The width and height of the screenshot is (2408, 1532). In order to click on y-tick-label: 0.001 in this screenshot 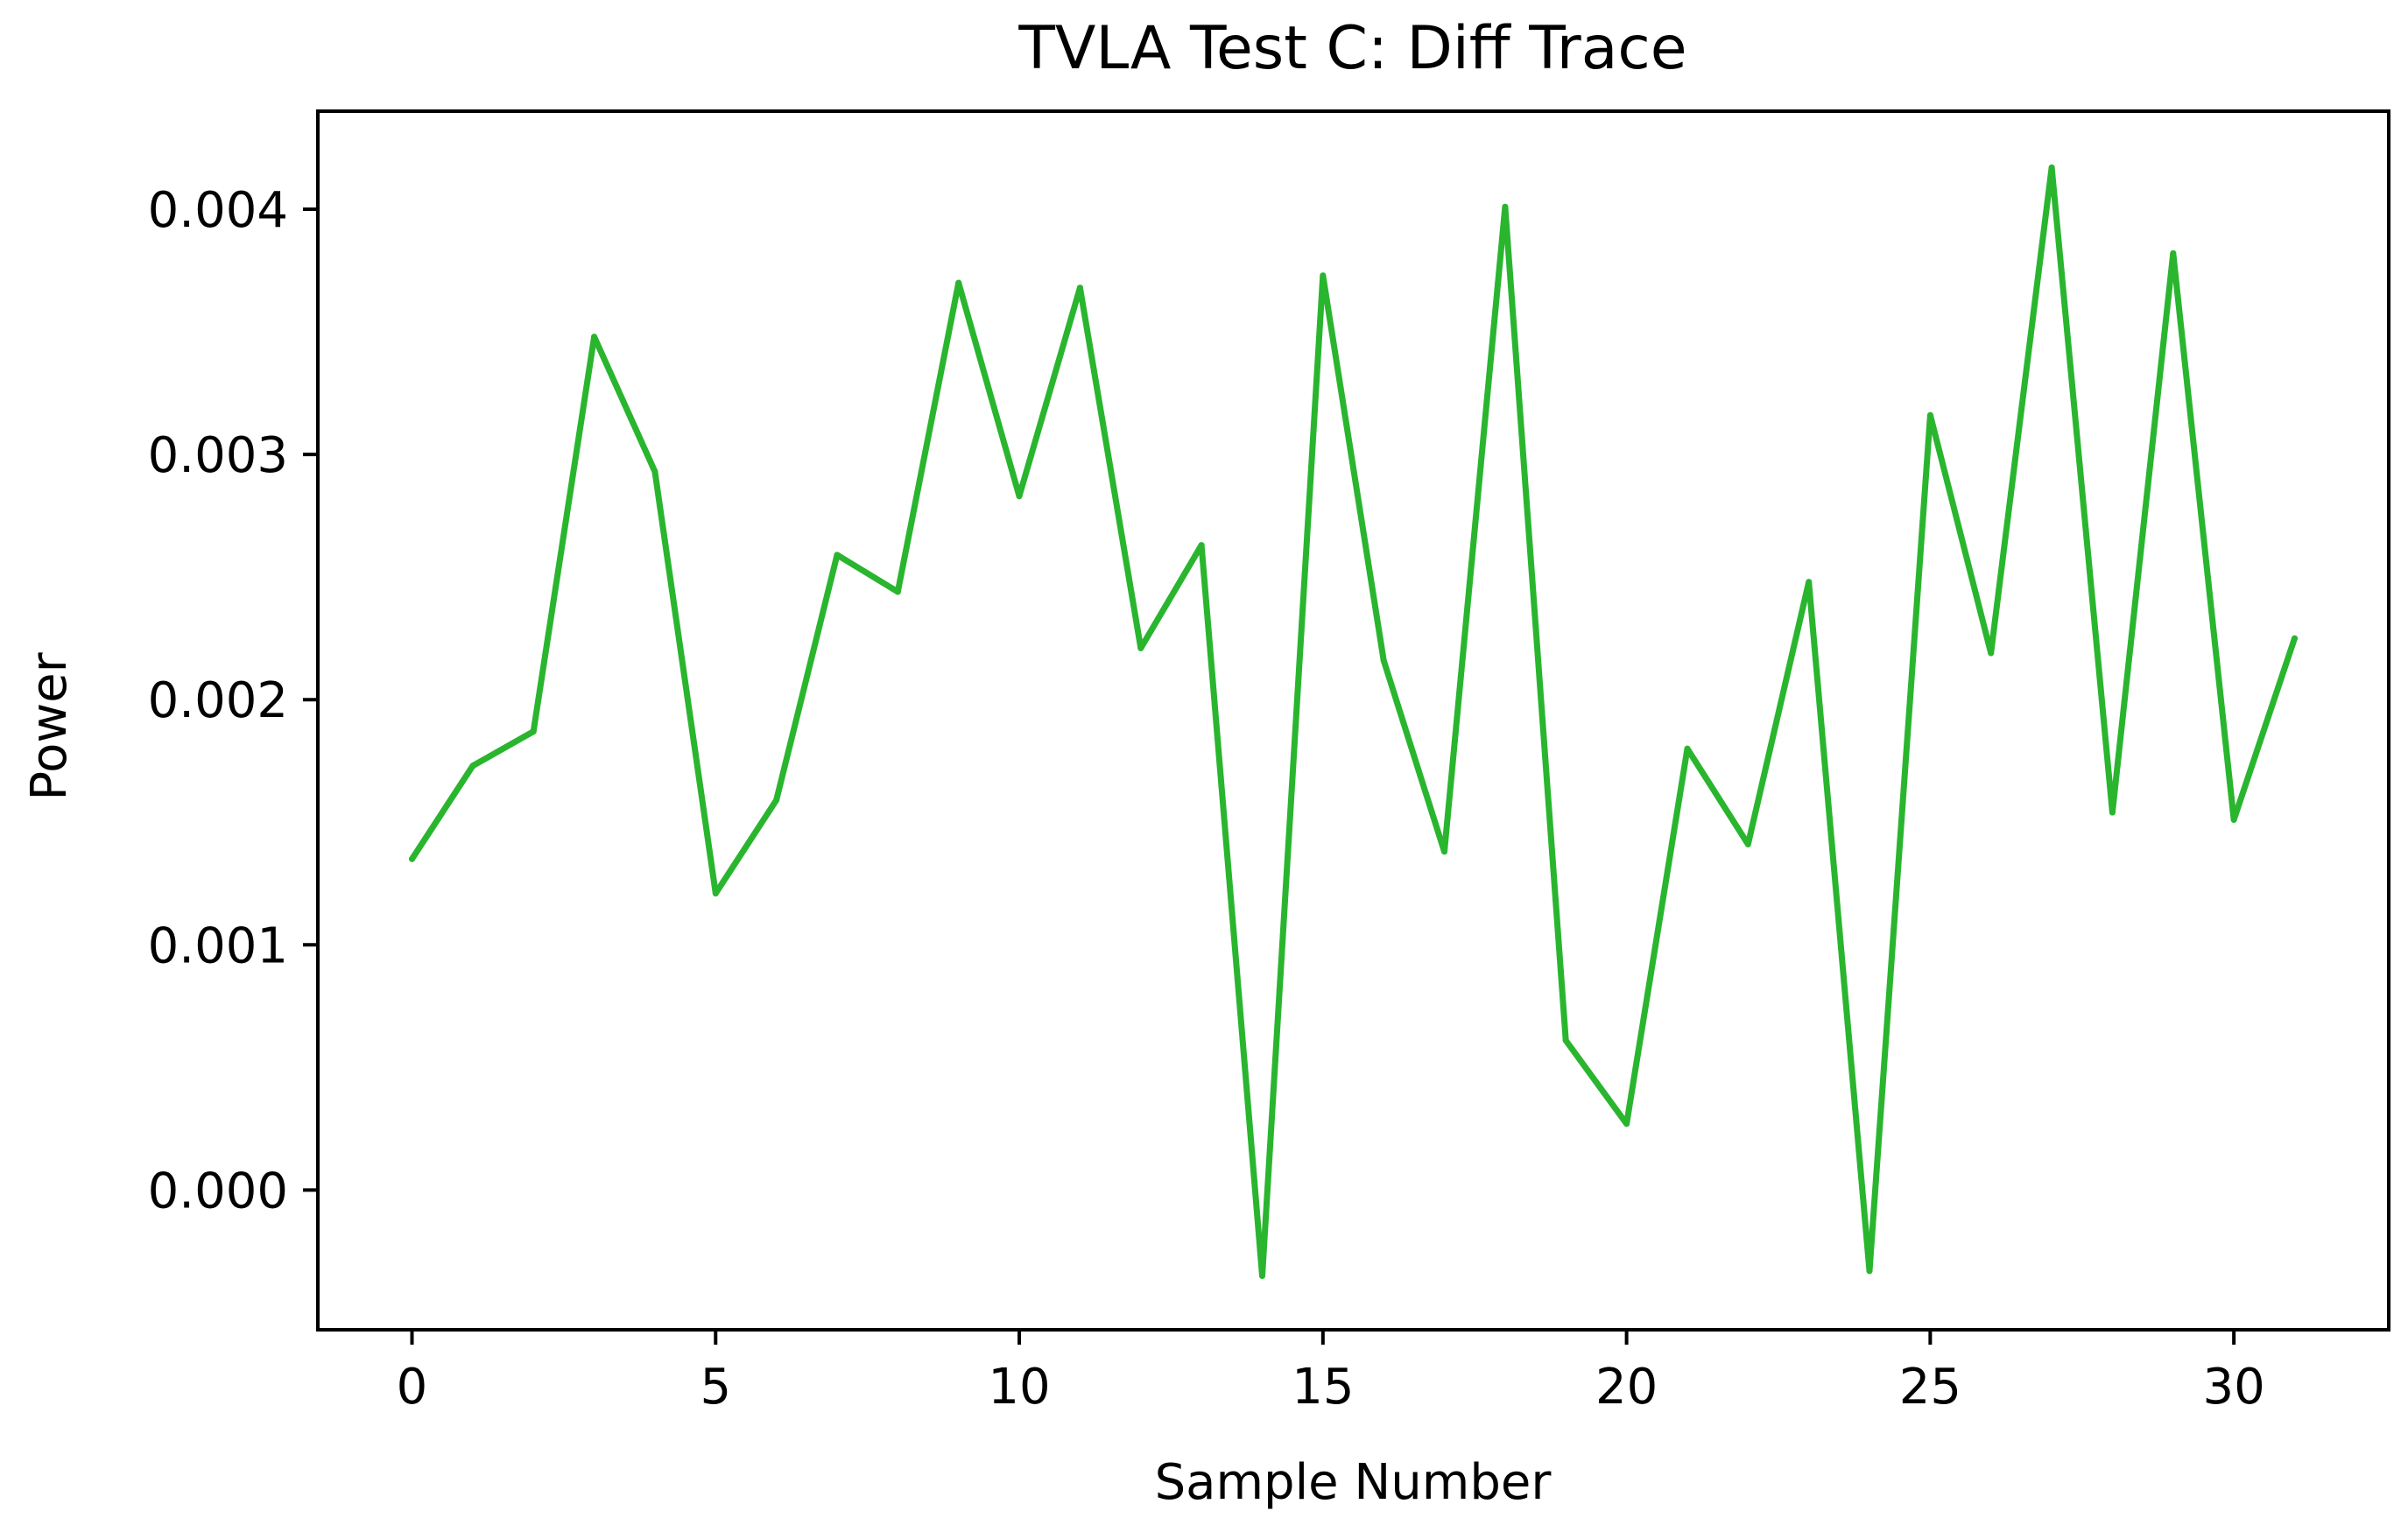, I will do `click(218, 946)`.